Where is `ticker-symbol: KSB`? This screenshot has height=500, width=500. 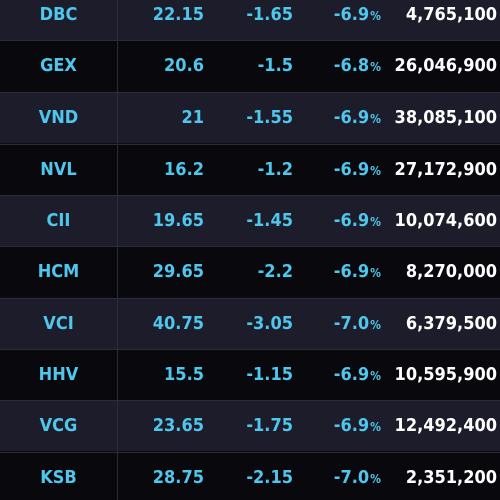 ticker-symbol: KSB is located at coordinates (59, 476).